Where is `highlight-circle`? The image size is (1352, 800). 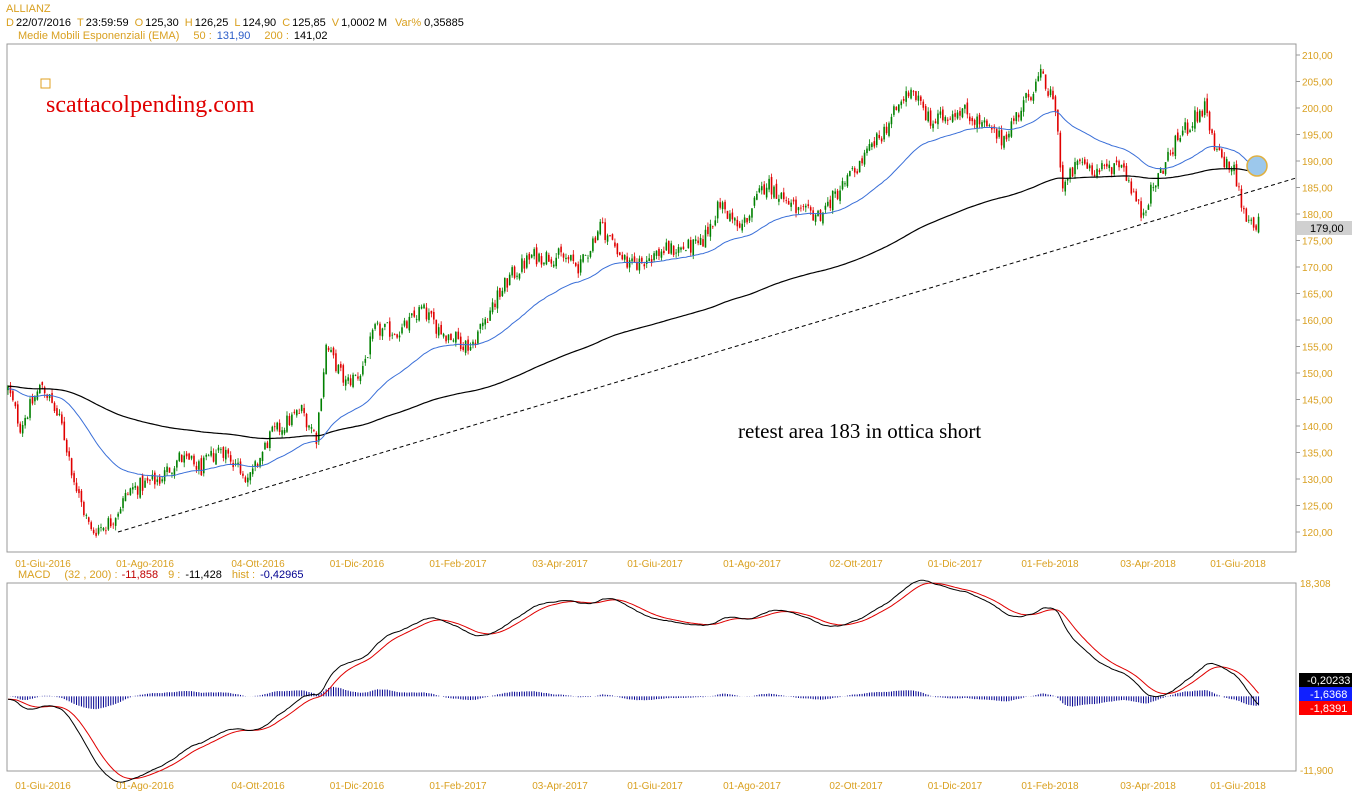
highlight-circle is located at coordinates (1257, 166).